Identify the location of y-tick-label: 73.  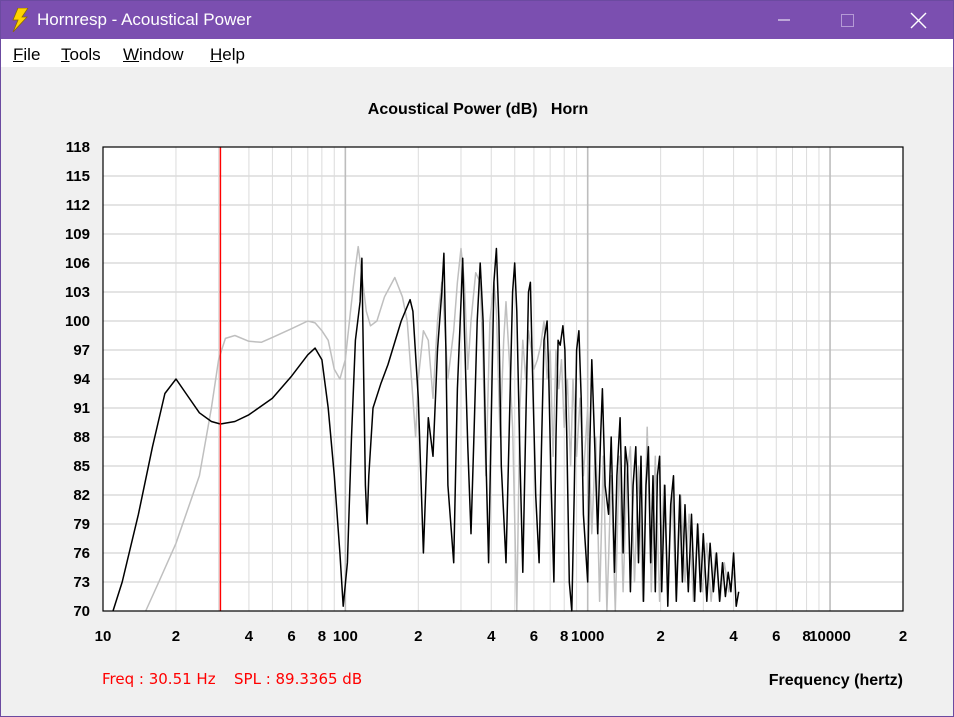
(81, 582).